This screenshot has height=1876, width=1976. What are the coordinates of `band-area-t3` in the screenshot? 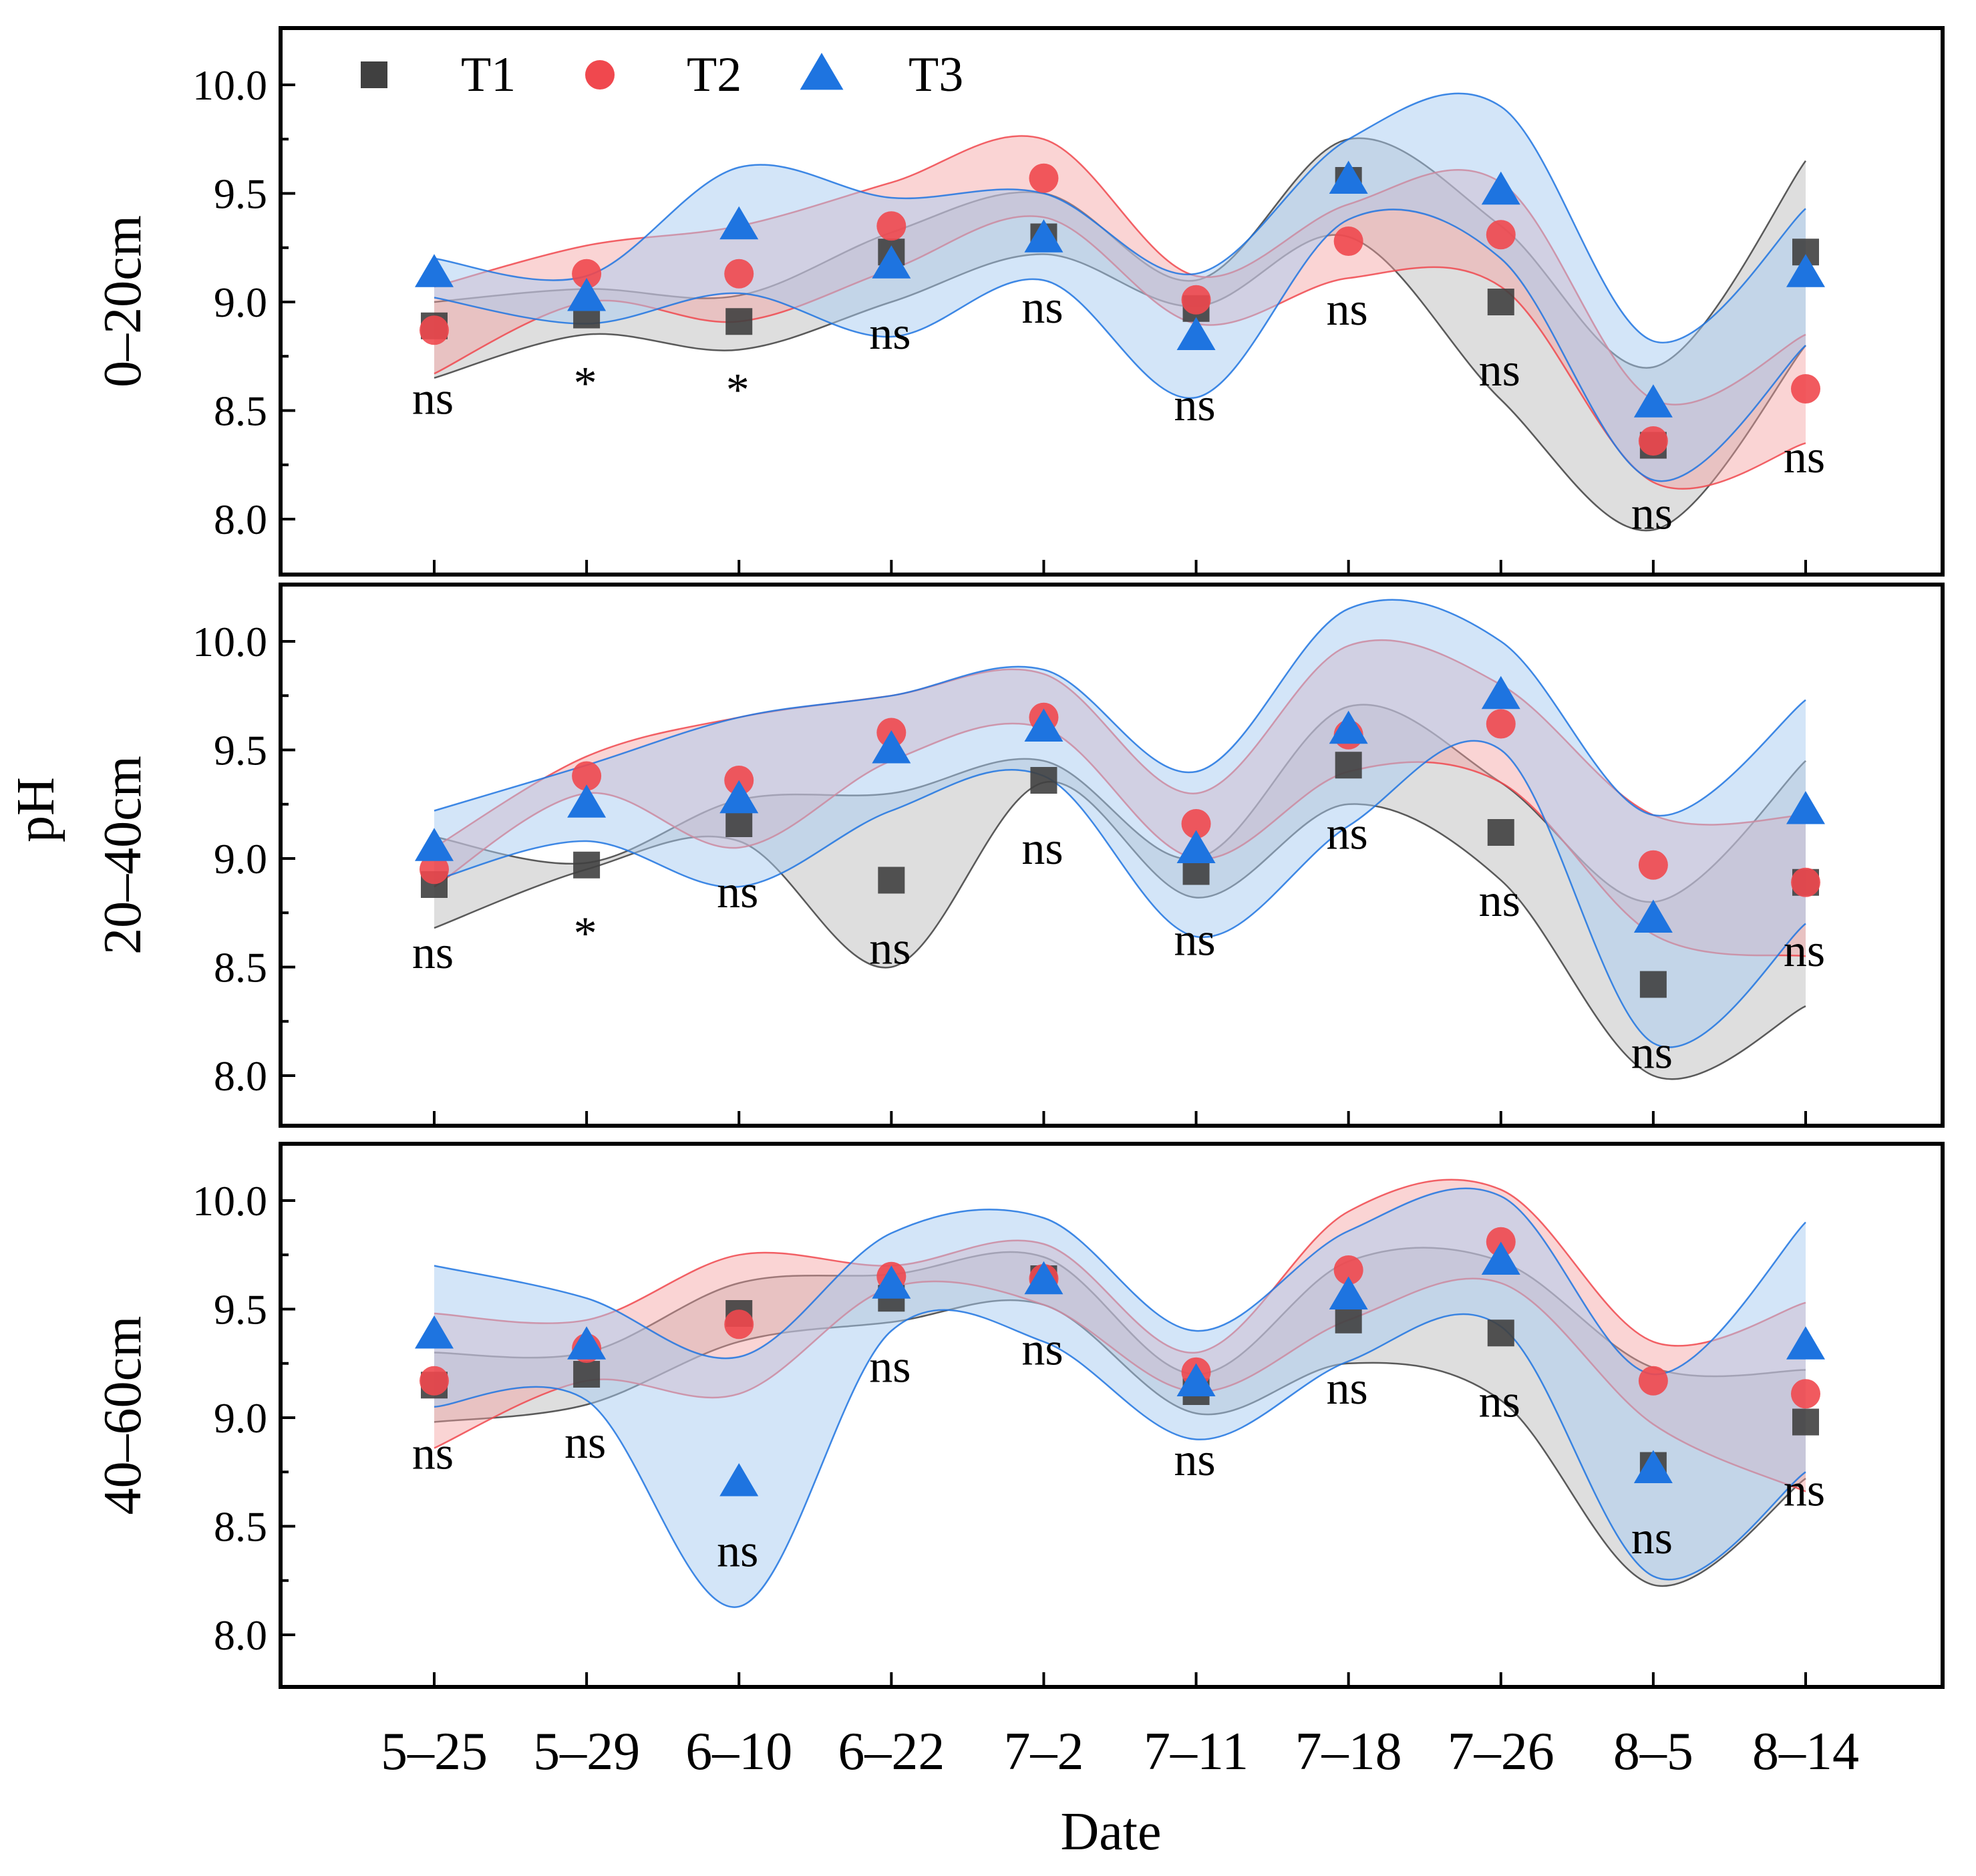 It's located at (1120, 287).